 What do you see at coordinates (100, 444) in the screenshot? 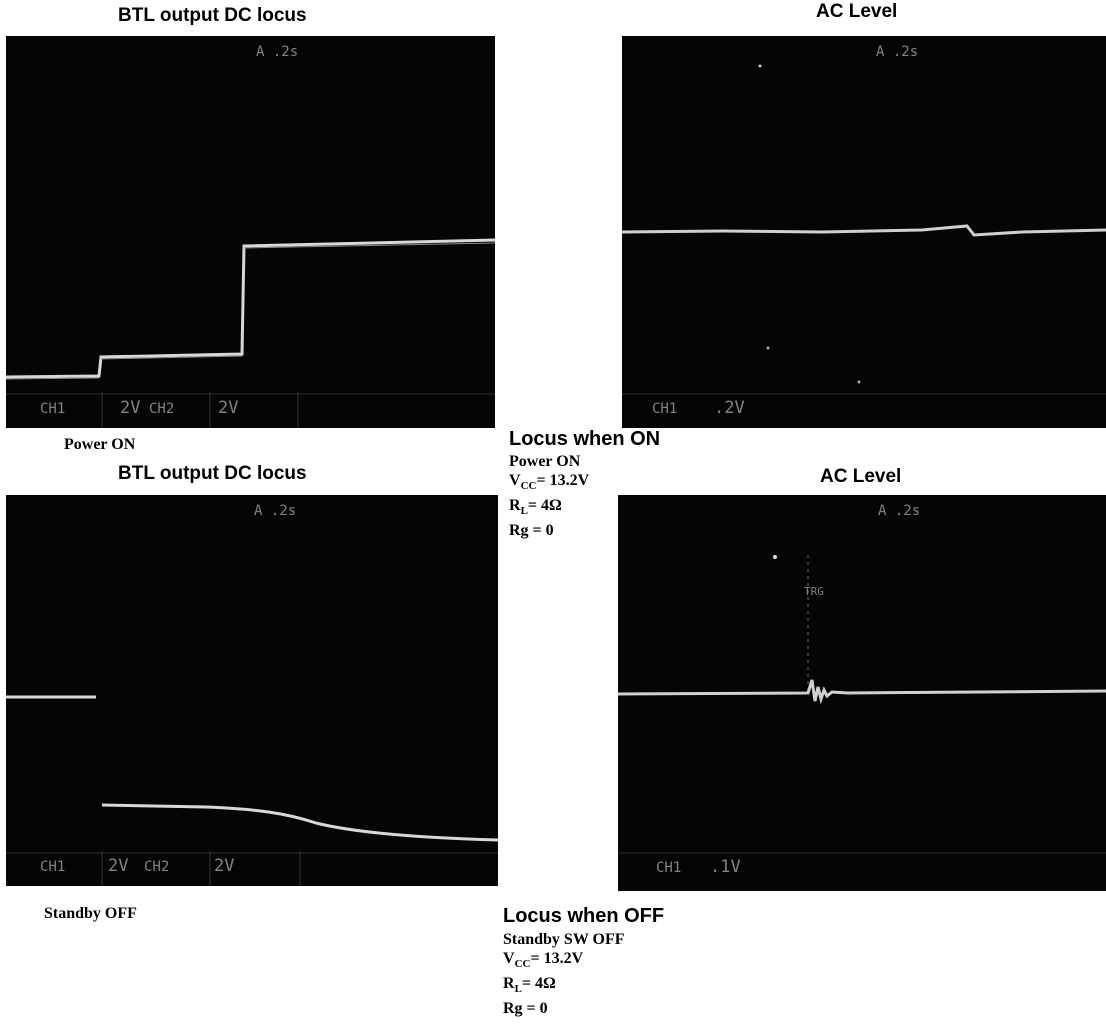
I see `top-caption: Power ON` at bounding box center [100, 444].